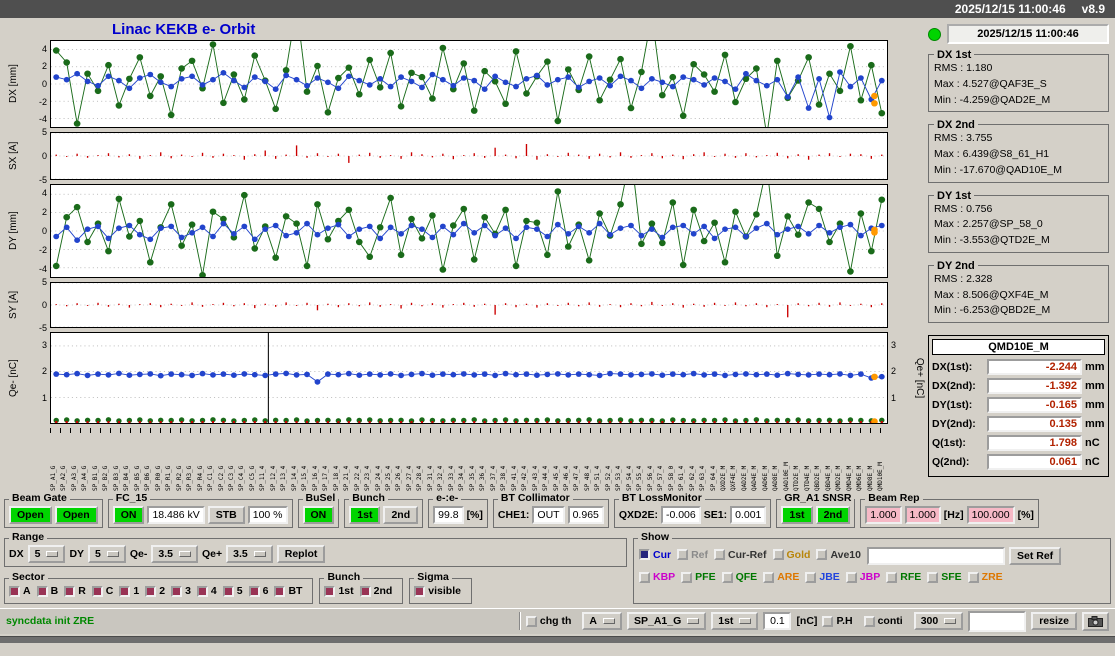 The width and height of the screenshot is (1115, 656). I want to click on snsr-2nd-button: 2nd, so click(833, 515).